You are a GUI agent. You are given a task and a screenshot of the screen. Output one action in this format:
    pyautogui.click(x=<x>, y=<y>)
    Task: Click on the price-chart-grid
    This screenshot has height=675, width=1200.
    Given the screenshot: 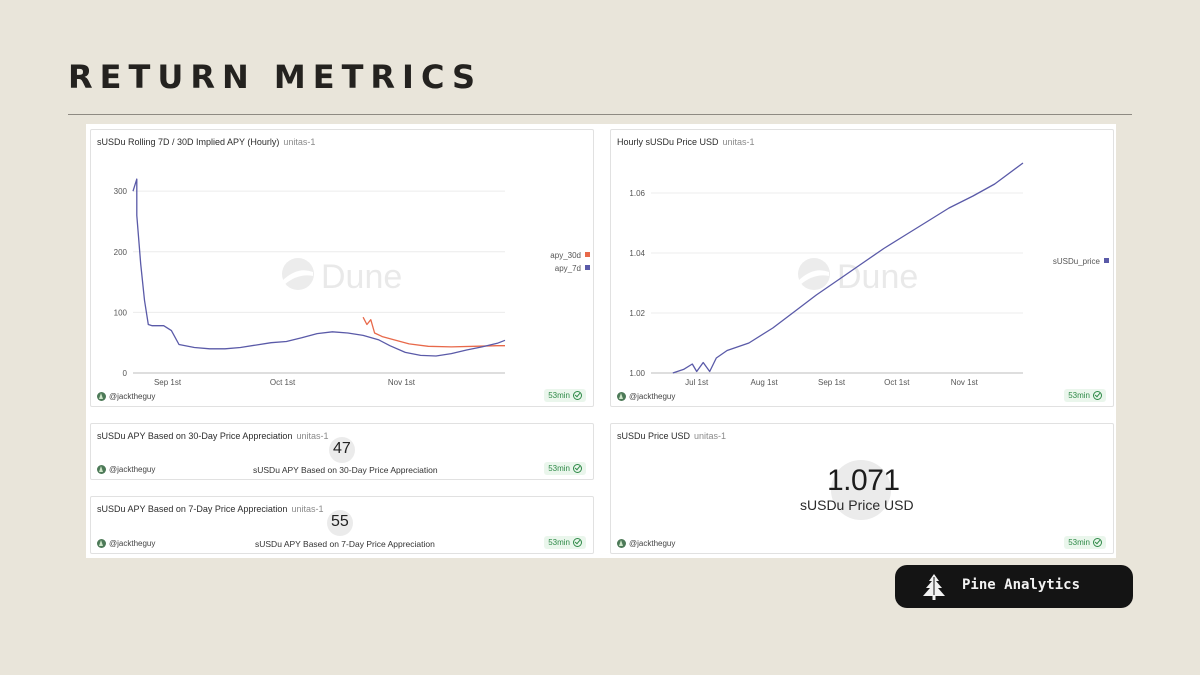 What is the action you would take?
    pyautogui.click(x=837, y=283)
    